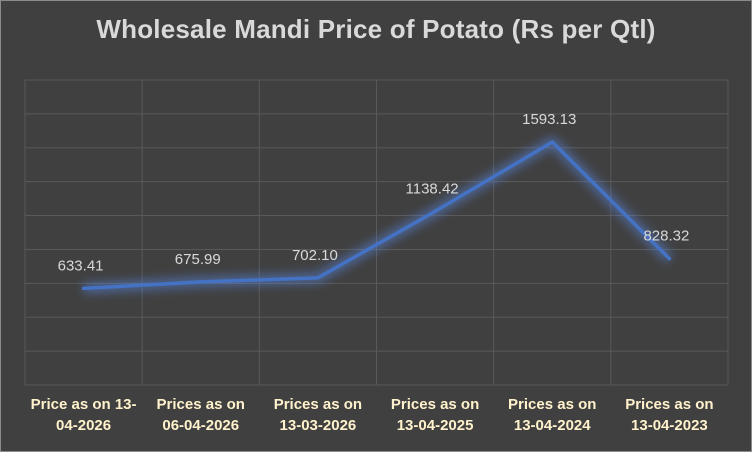 The image size is (752, 452). What do you see at coordinates (549, 119) in the screenshot?
I see `data-label: 1593.13` at bounding box center [549, 119].